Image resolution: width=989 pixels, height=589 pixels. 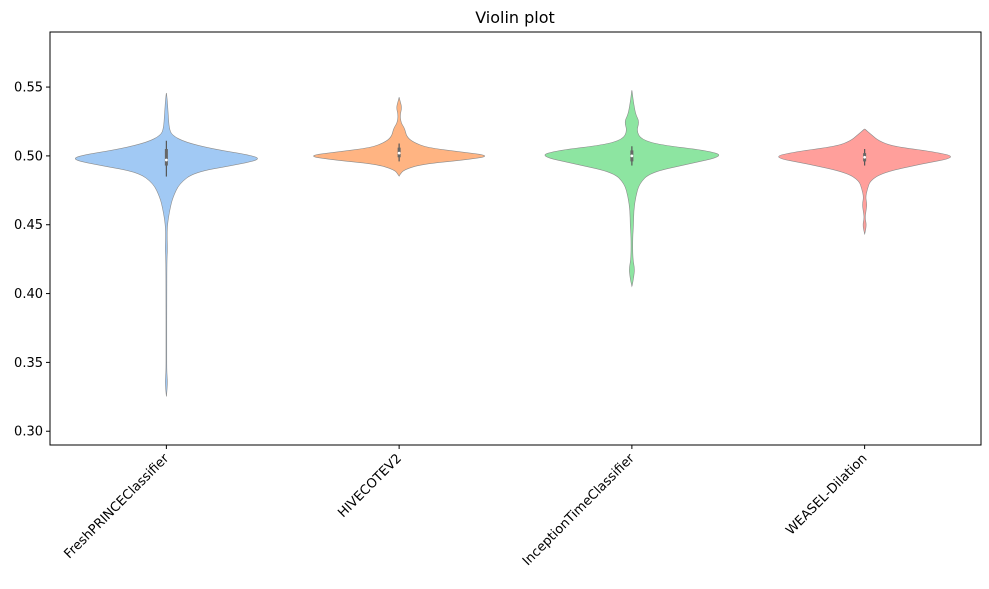 I want to click on violin-freshprinceclassifier, so click(x=166, y=244).